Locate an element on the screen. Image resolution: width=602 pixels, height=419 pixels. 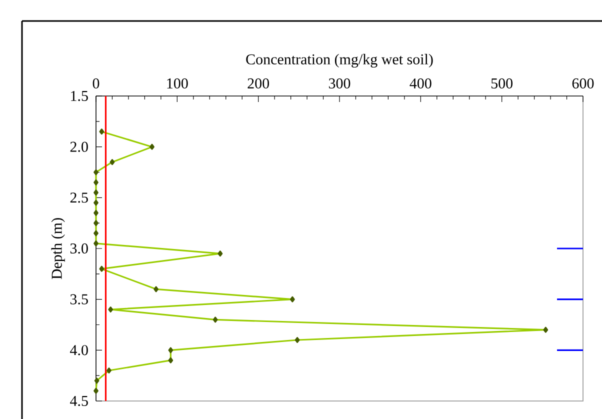
y-tick-label: 4.0 is located at coordinates (79, 350).